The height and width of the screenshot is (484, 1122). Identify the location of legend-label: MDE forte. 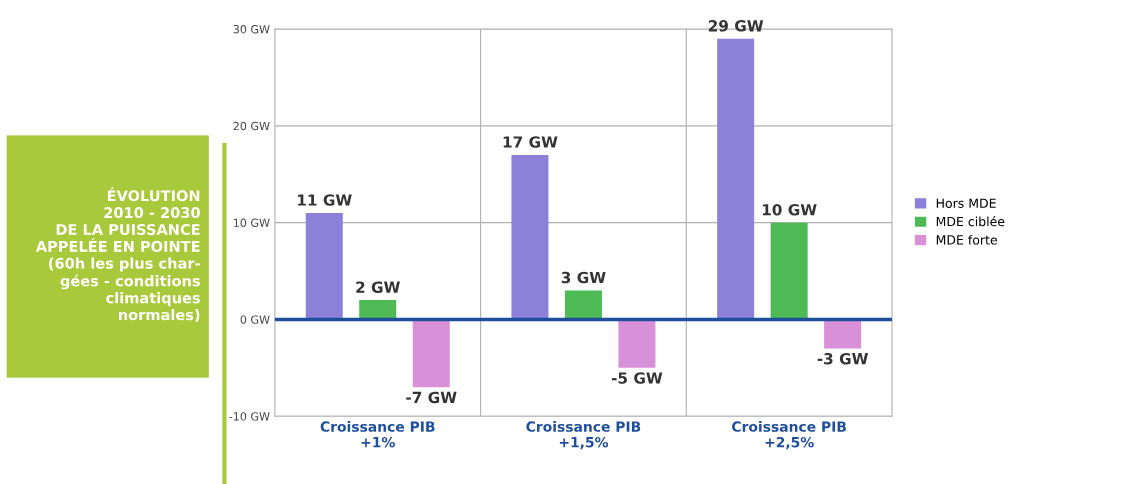
(966, 239).